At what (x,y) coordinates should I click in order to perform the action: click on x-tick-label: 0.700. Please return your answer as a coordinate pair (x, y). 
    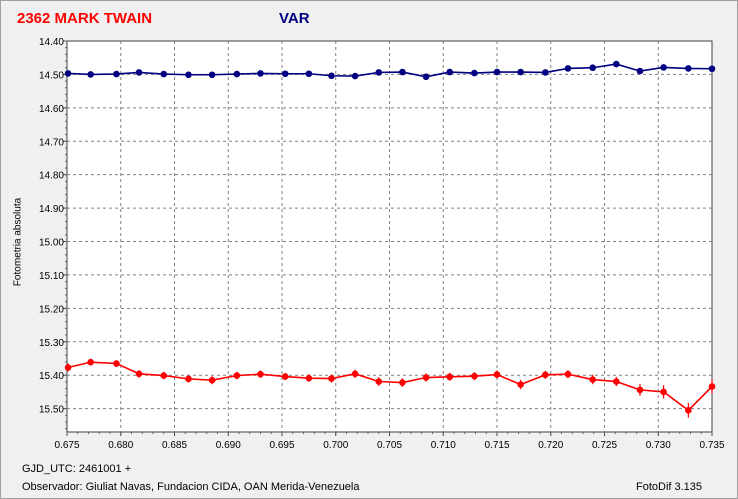
    Looking at the image, I should click on (335, 445).